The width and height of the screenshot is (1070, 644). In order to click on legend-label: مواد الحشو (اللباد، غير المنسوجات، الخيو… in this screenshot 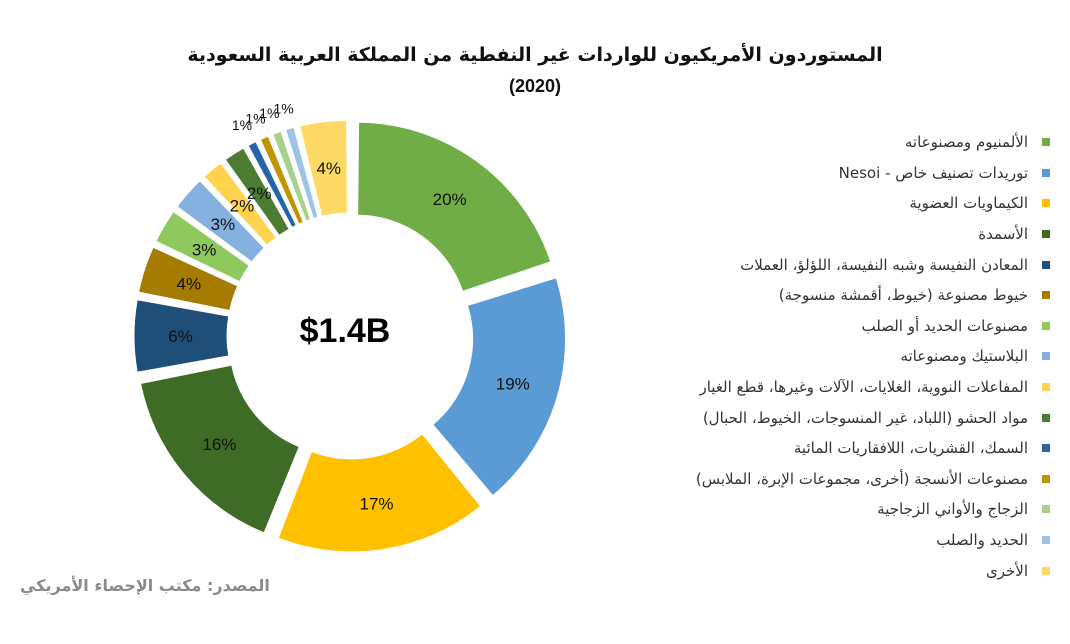, I will do `click(865, 417)`.